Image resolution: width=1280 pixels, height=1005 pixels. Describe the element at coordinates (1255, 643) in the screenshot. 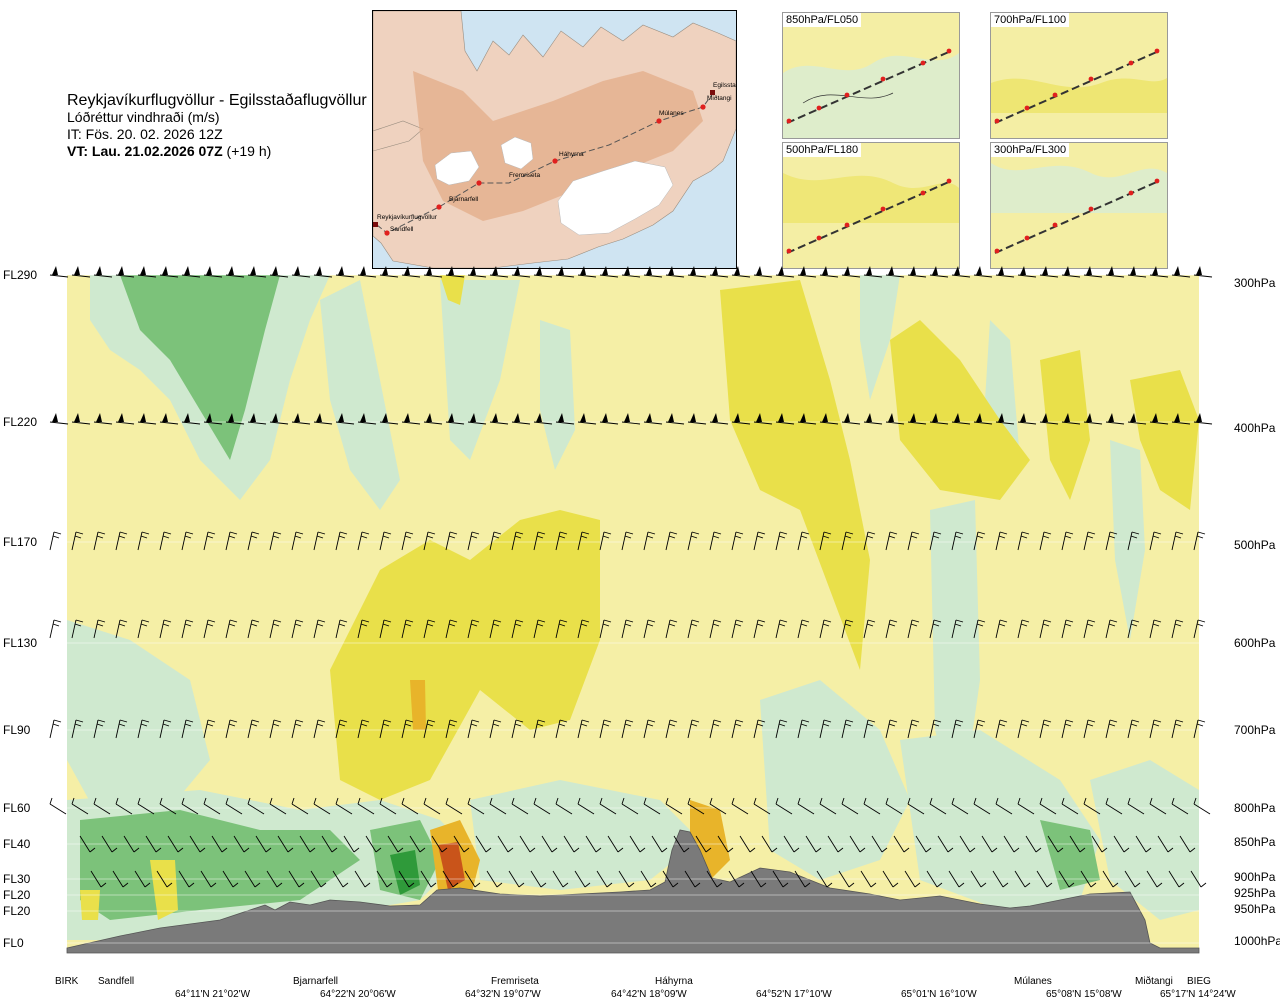

I see `pressure-level-label: 600hPa` at that location.